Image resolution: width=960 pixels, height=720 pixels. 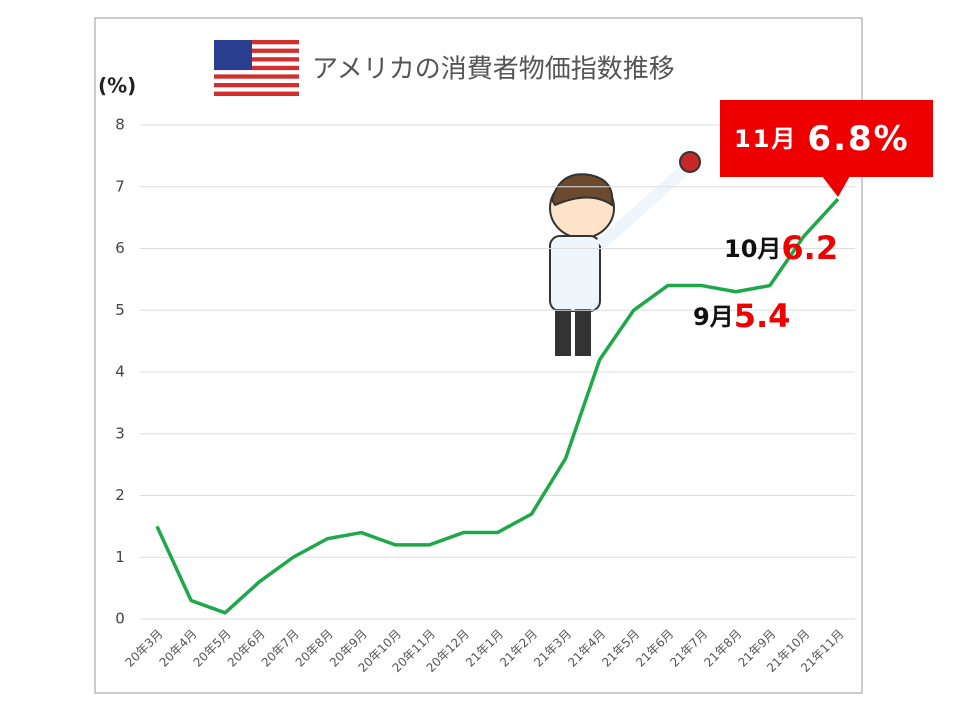 I want to click on y-tick-label: 5, so click(x=120, y=310).